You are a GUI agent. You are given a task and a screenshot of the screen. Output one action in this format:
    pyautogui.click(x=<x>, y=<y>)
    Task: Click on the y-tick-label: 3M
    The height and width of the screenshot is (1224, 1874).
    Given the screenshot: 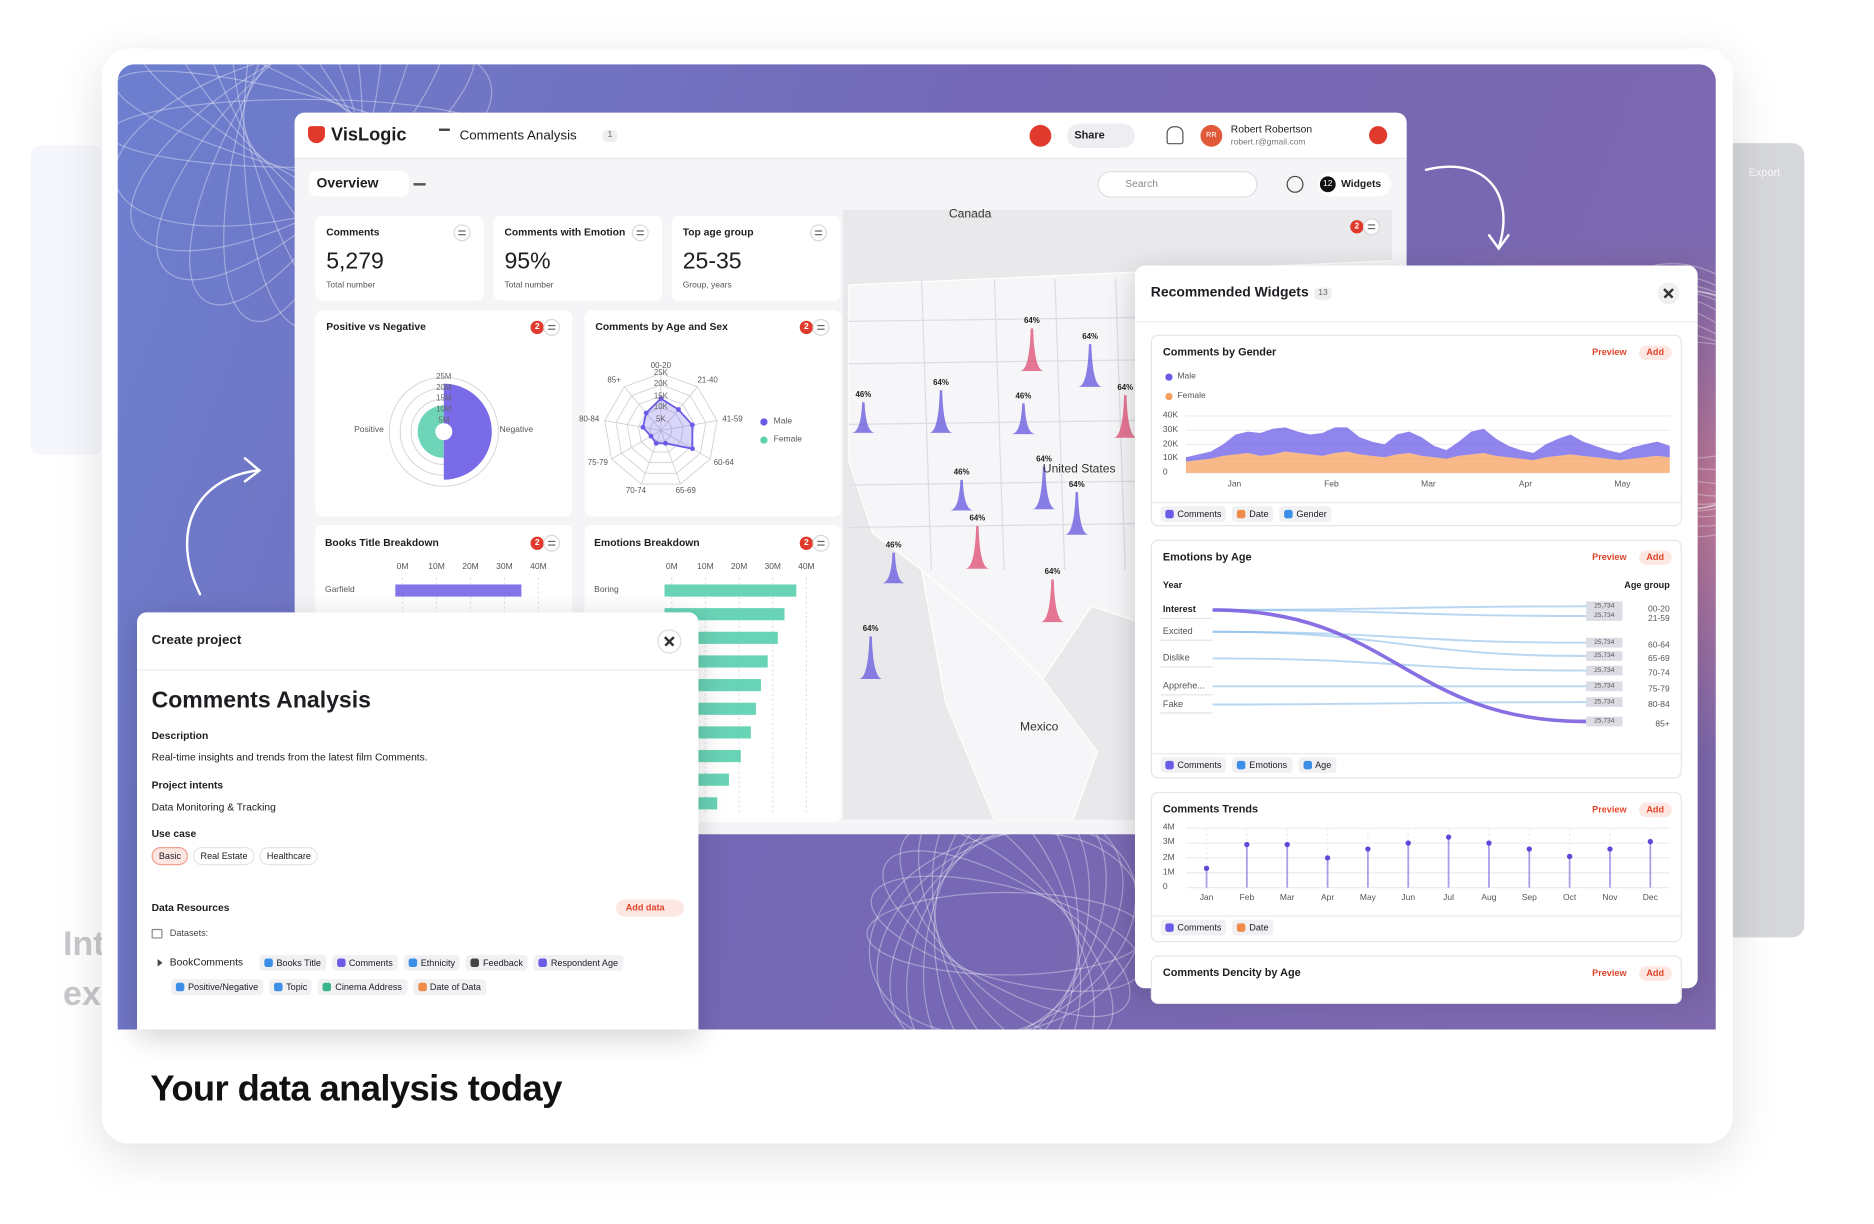 What is the action you would take?
    pyautogui.click(x=1168, y=842)
    